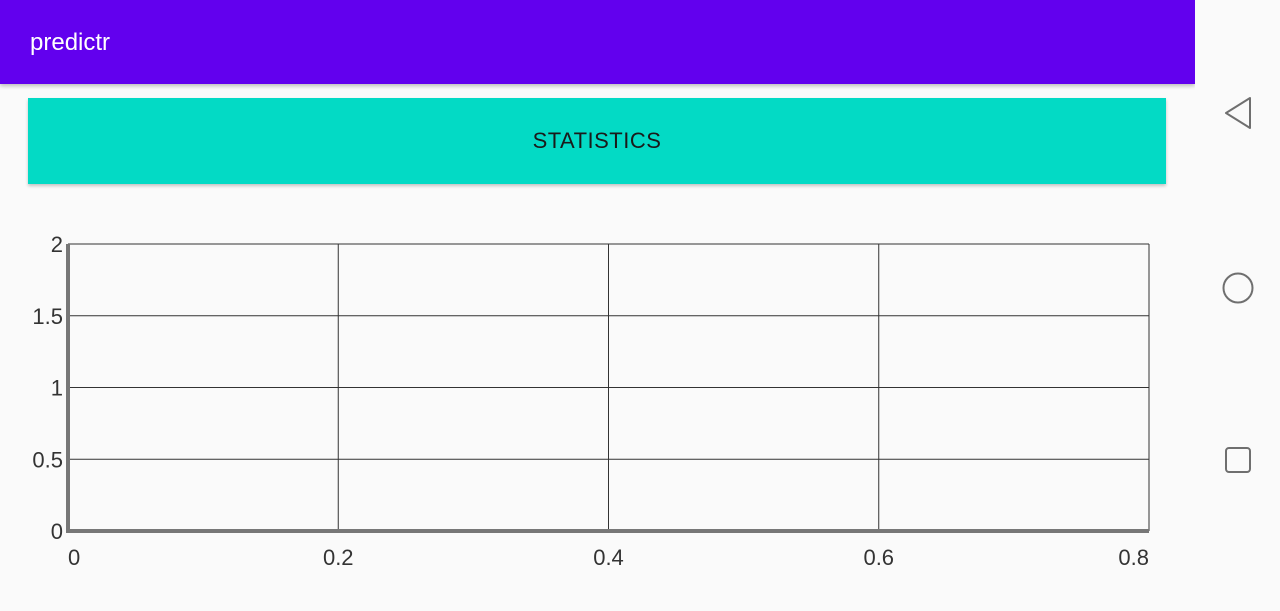 The width and height of the screenshot is (1280, 611). I want to click on y-tick-label: 0, so click(57, 531).